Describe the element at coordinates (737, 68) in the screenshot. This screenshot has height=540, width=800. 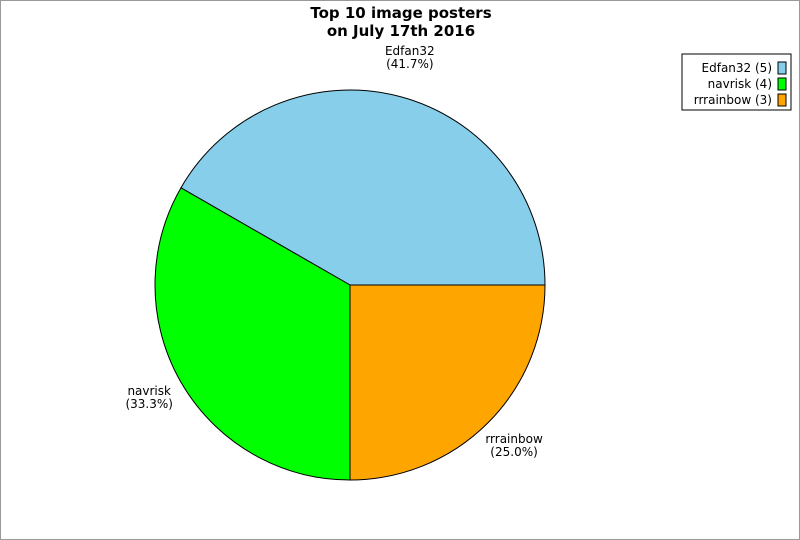
I see `legend-label: Edfan32 (5)` at that location.